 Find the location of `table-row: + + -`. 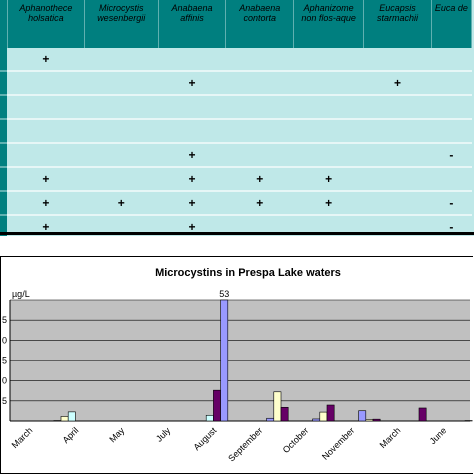

table-row: + + - is located at coordinates (236, 225).